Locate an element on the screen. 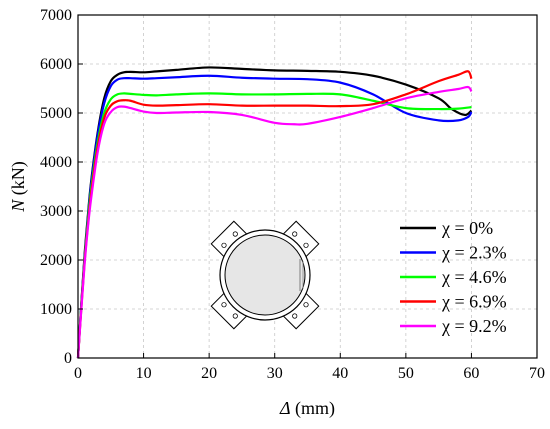 Image resolution: width=550 pixels, height=429 pixels. y-tick-label: 0 is located at coordinates (68, 358).